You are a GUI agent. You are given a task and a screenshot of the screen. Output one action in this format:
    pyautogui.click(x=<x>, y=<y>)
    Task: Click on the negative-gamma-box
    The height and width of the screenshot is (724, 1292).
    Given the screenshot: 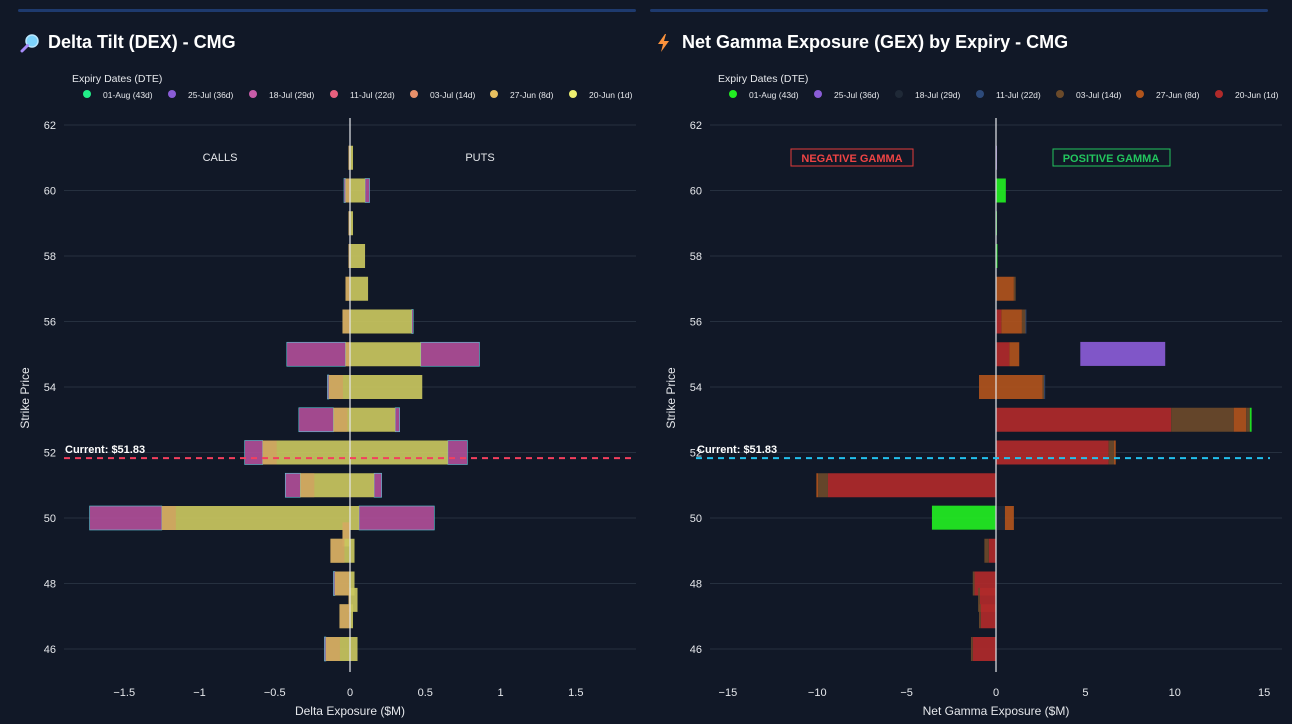 What is the action you would take?
    pyautogui.click(x=852, y=157)
    